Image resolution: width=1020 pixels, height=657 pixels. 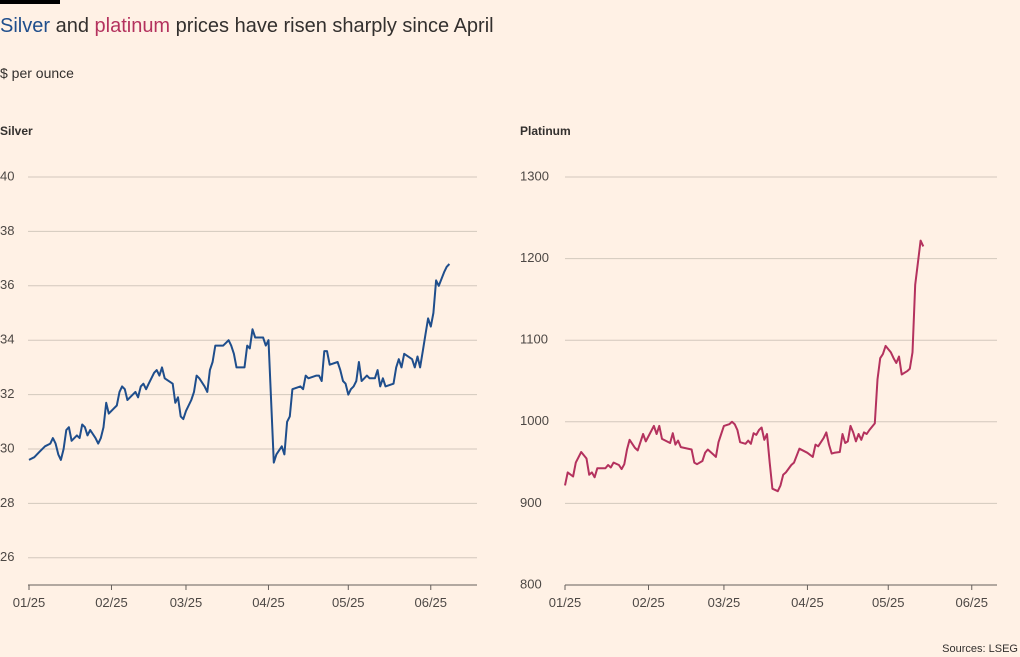 What do you see at coordinates (534, 175) in the screenshot?
I see `platinum-ytick-1300: 1300` at bounding box center [534, 175].